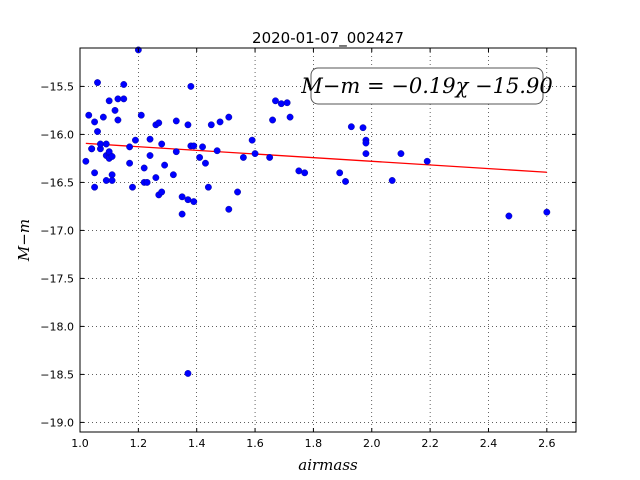 Image resolution: width=640 pixels, height=480 pixels. What do you see at coordinates (57, 254) in the screenshot?
I see `y-tick-labels: −15.5 −16.0 −16.5 −17.0 −17.5 −18.0 −18.5 −19.0` at bounding box center [57, 254].